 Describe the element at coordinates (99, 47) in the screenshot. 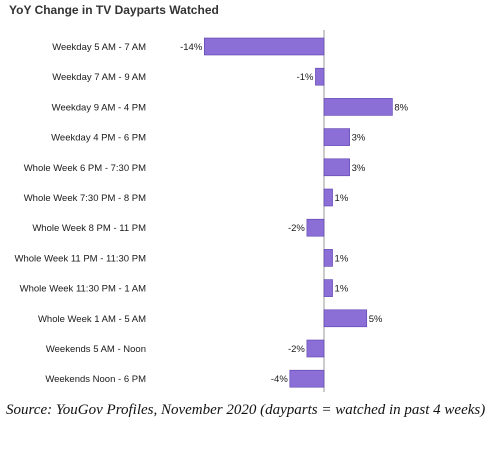

I see `category-label: Weekday 5 AM - 7 AM` at that location.